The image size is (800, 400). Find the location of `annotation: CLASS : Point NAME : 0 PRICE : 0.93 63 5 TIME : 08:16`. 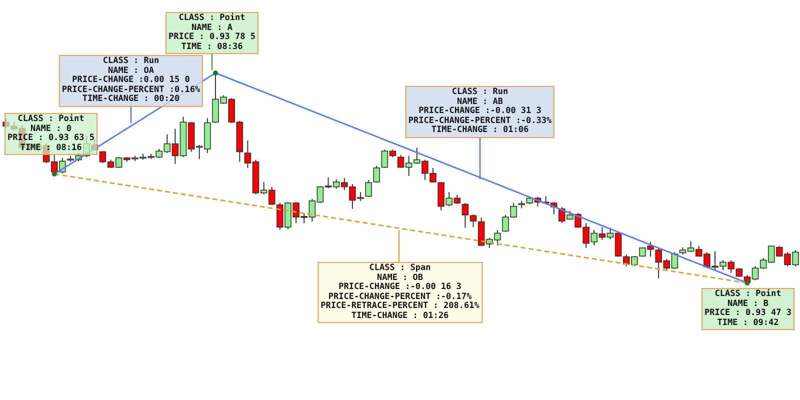

annotation: CLASS : Point NAME : 0 PRICE : 0.93 63 5 TIME : 08:16 is located at coordinates (51, 133).